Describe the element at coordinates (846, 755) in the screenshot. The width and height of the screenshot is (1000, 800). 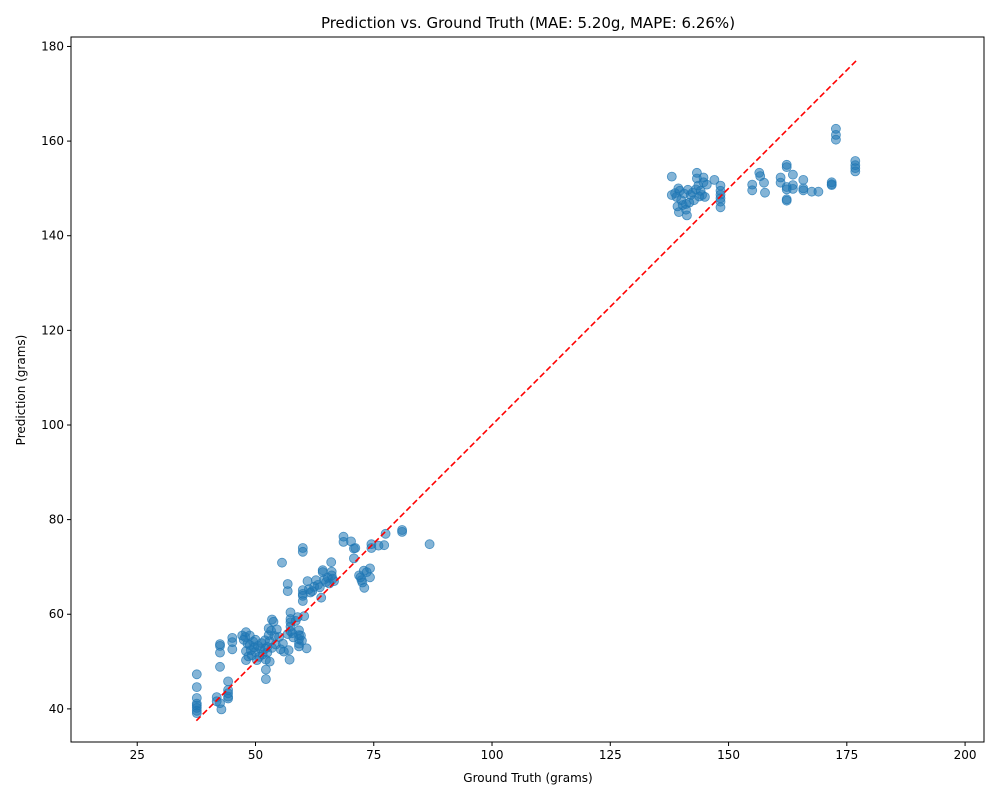
I see `x-tick-label: 175` at that location.